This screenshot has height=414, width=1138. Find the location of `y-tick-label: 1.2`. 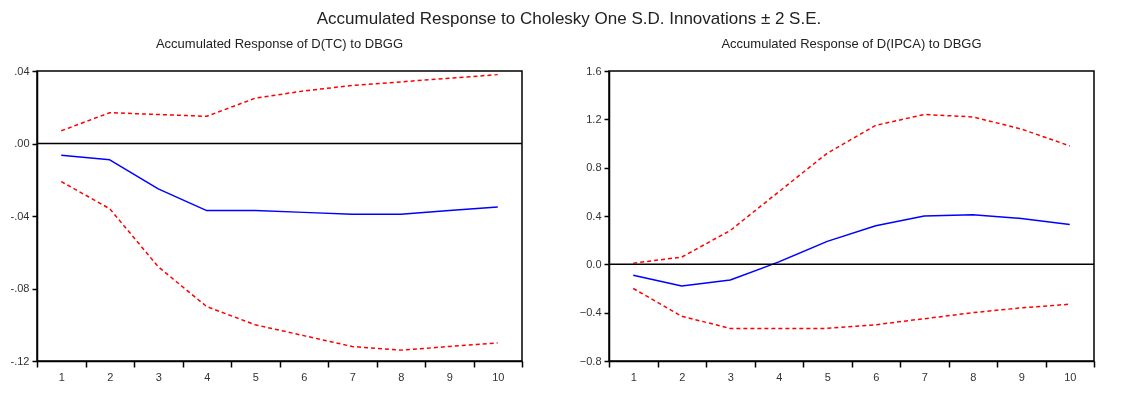

y-tick-label: 1.2 is located at coordinates (594, 118).